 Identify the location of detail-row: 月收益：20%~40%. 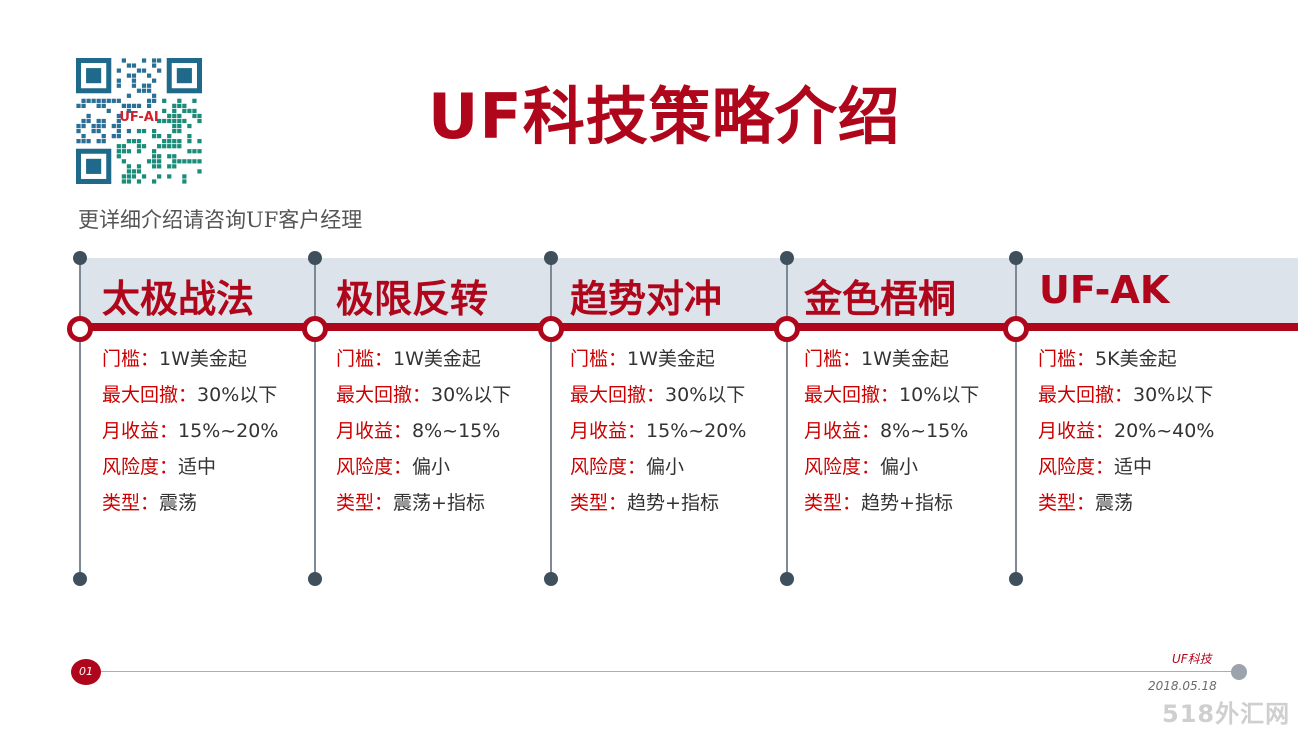
(1126, 436).